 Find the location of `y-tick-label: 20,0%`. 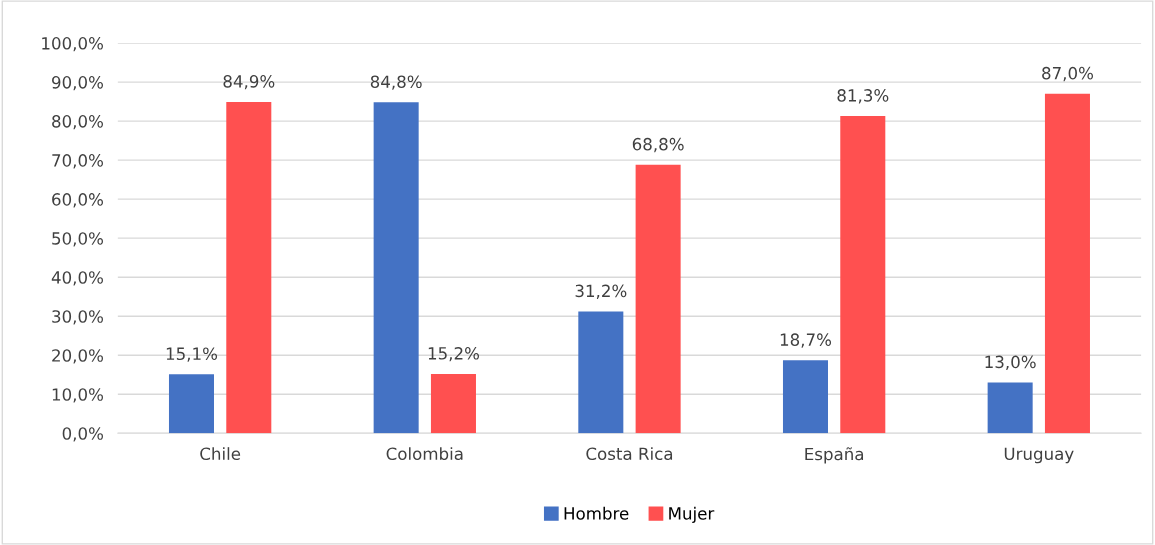

y-tick-label: 20,0% is located at coordinates (77, 356).